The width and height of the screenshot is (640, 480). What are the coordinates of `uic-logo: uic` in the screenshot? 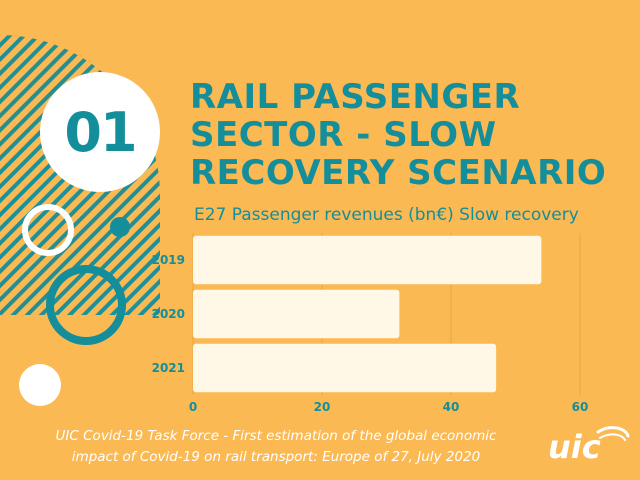 It's located at (589, 446).